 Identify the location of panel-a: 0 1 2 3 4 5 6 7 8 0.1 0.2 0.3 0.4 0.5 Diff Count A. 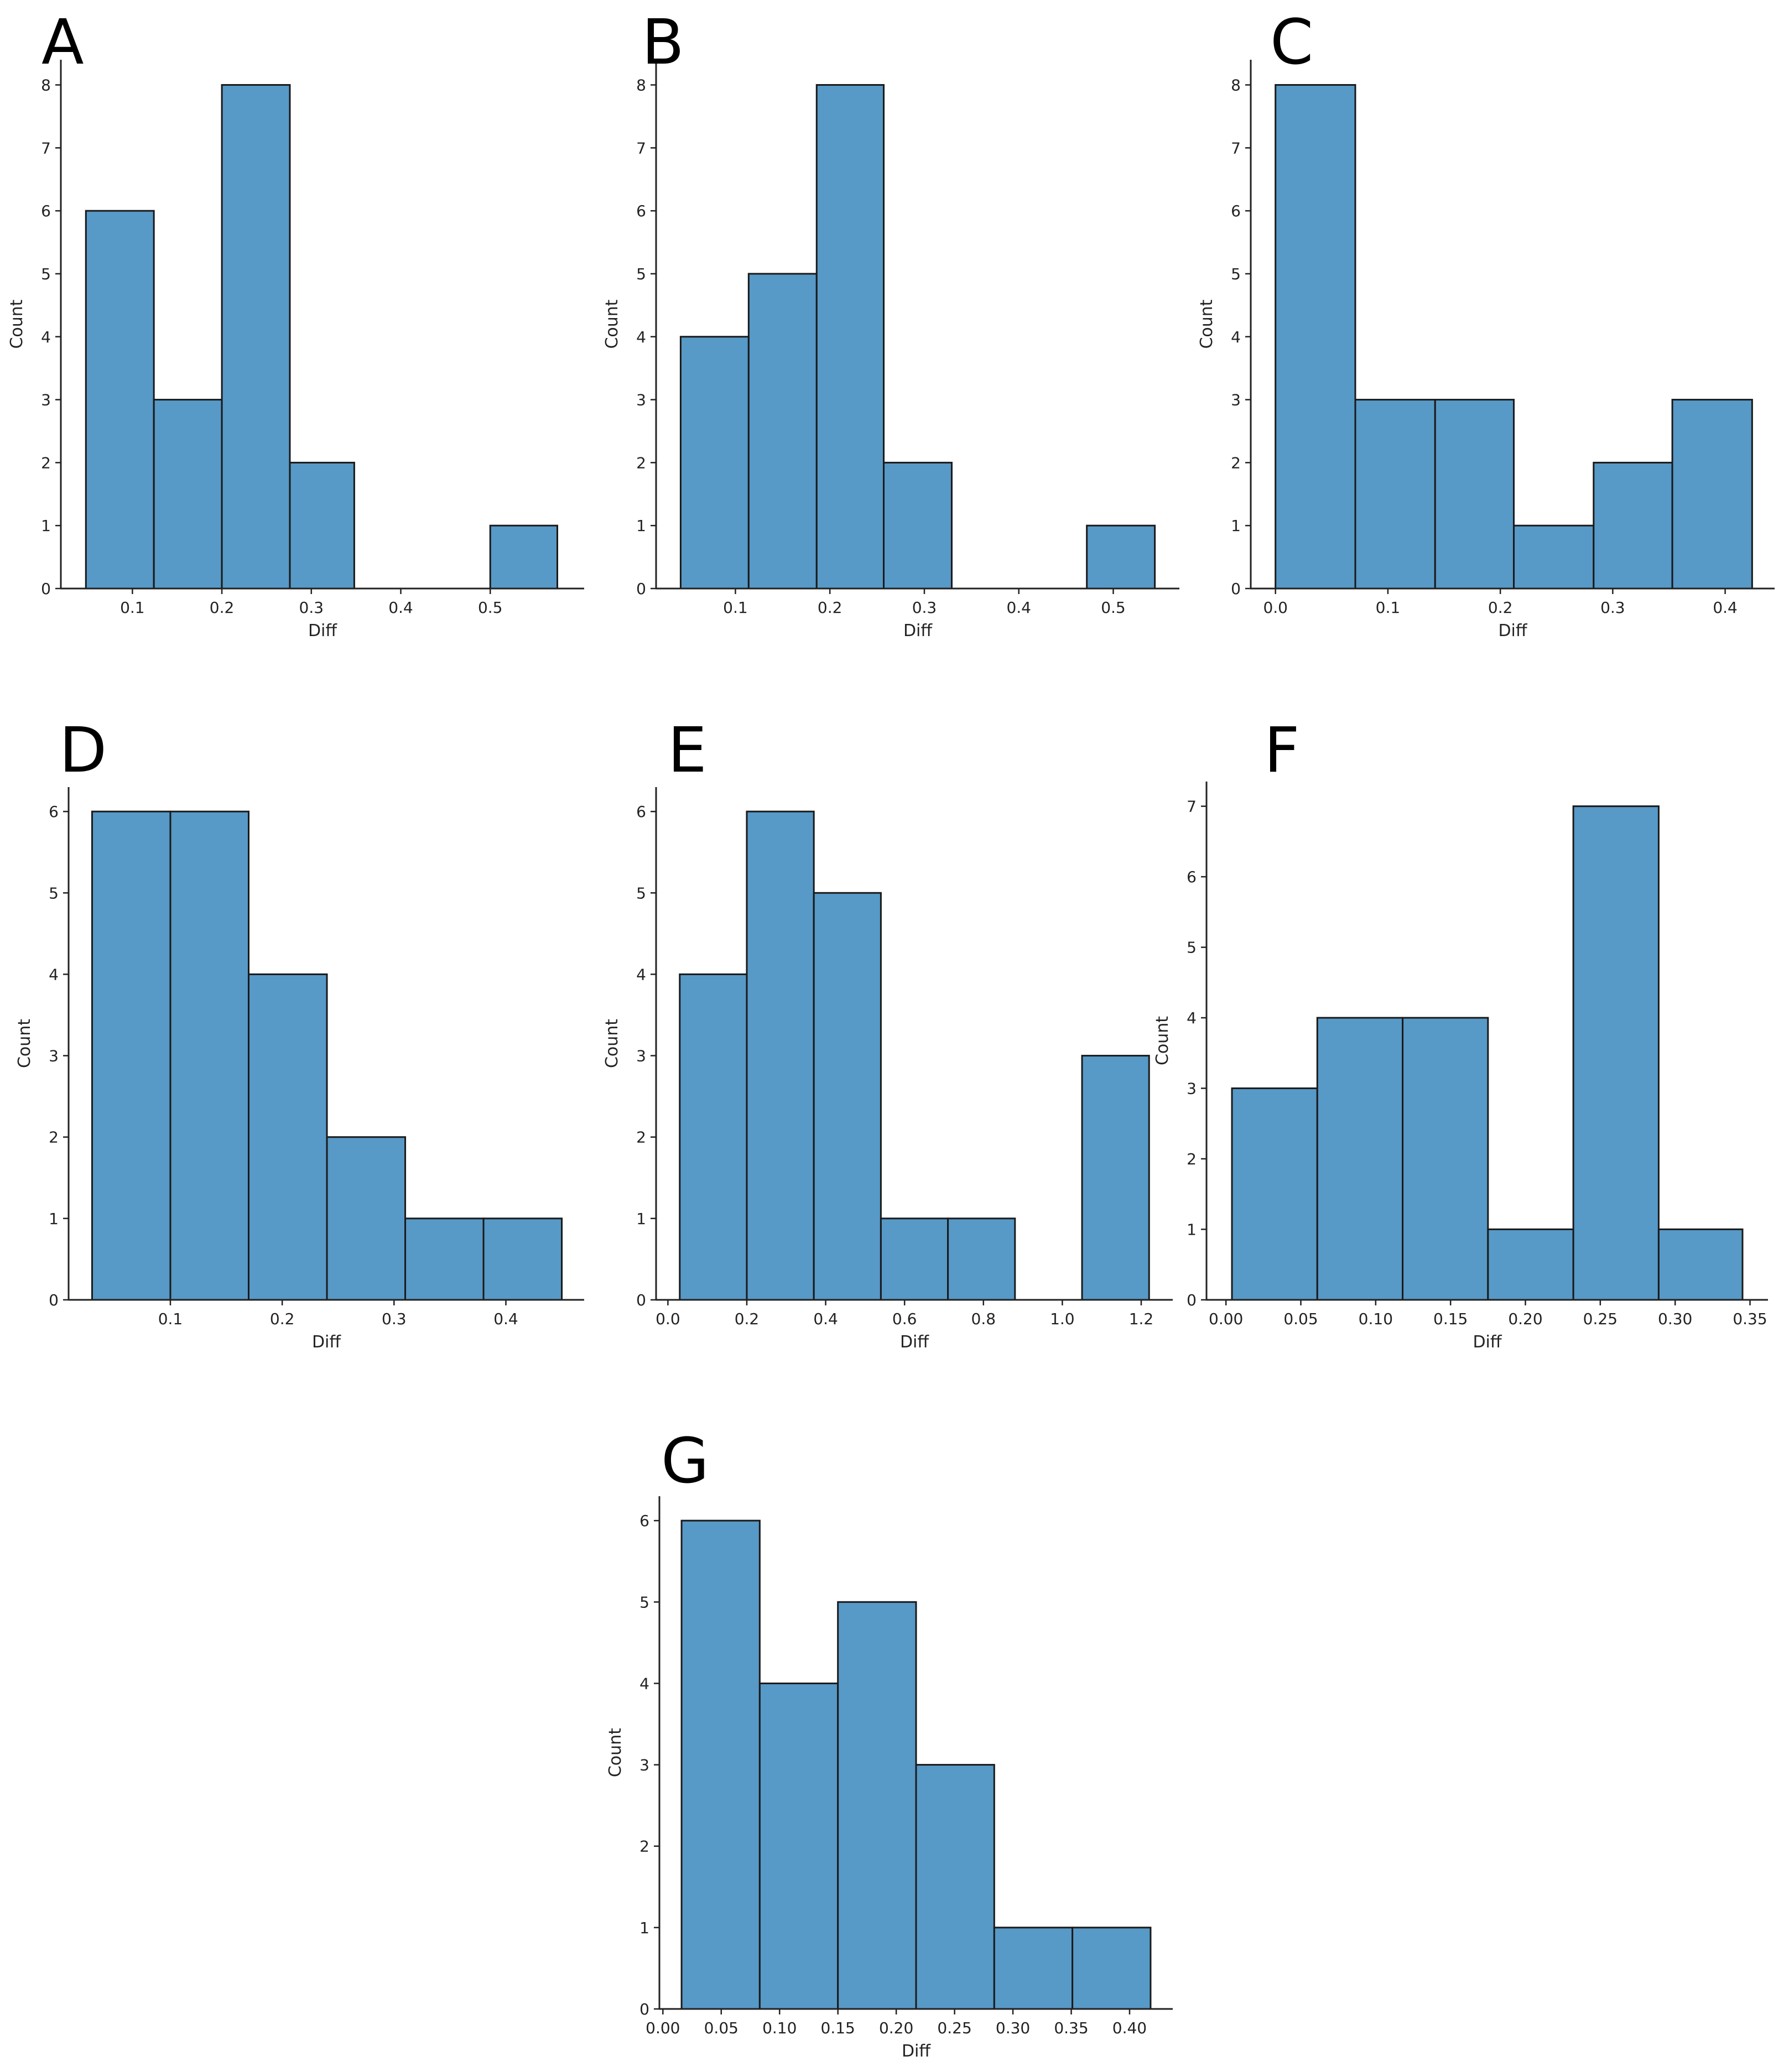
(295, 324).